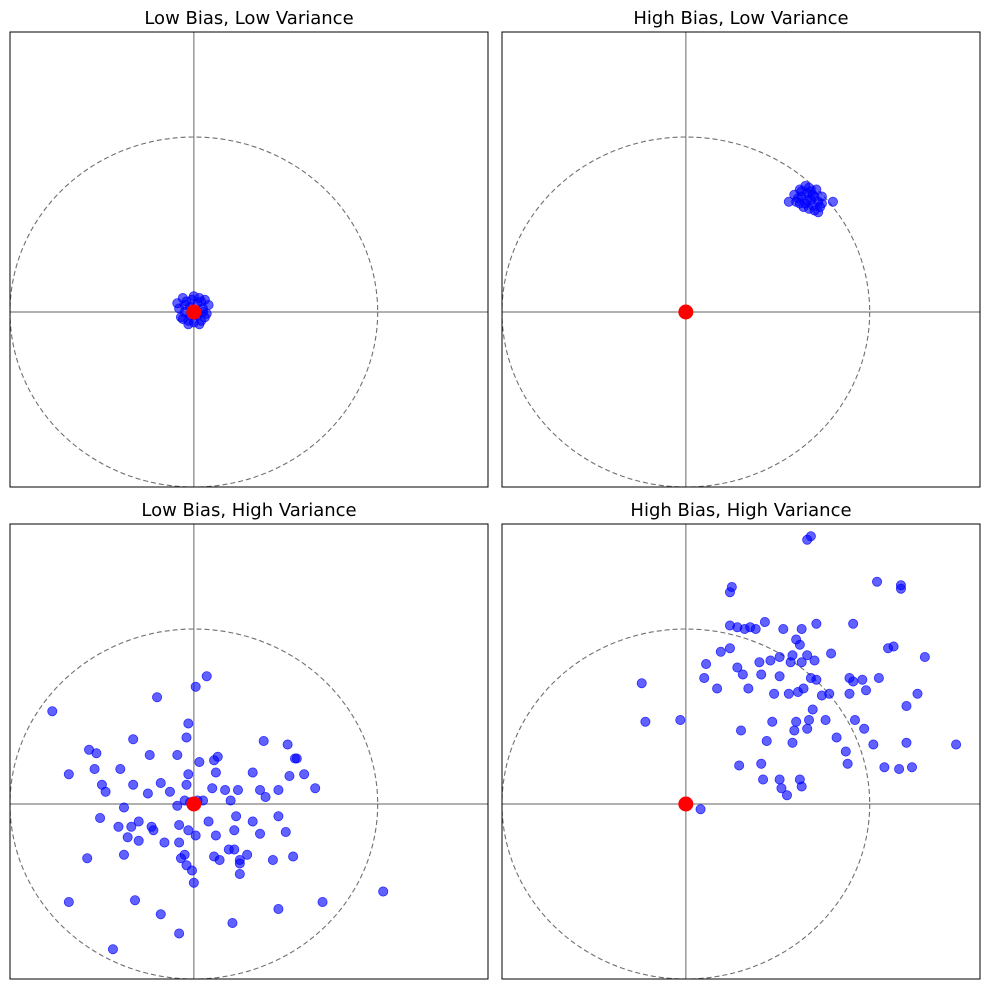 The width and height of the screenshot is (989, 989). What do you see at coordinates (740, 510) in the screenshot?
I see `panel-title: High Bias, High Variance` at bounding box center [740, 510].